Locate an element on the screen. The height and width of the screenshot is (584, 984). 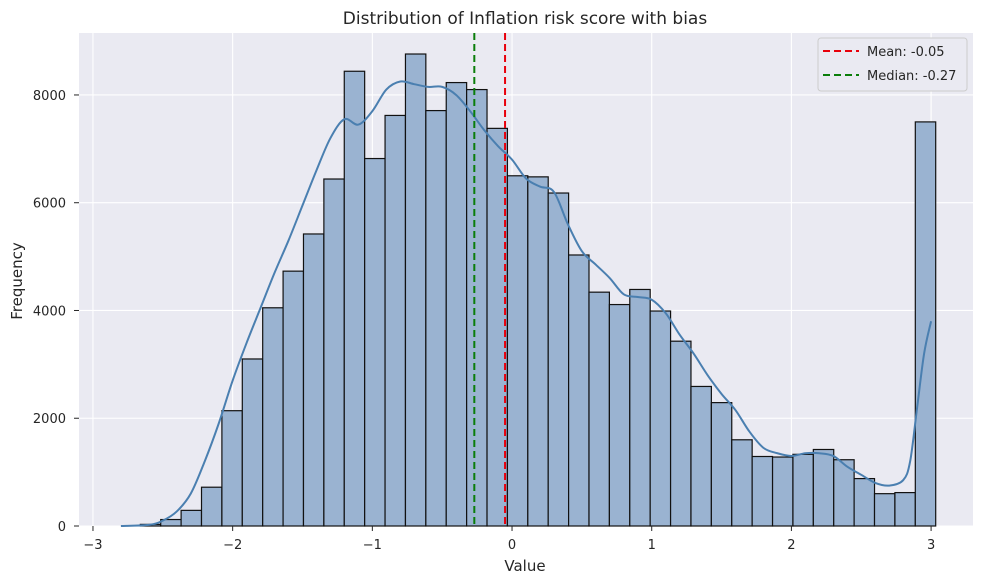
x-tick-label: −2 is located at coordinates (232, 545).